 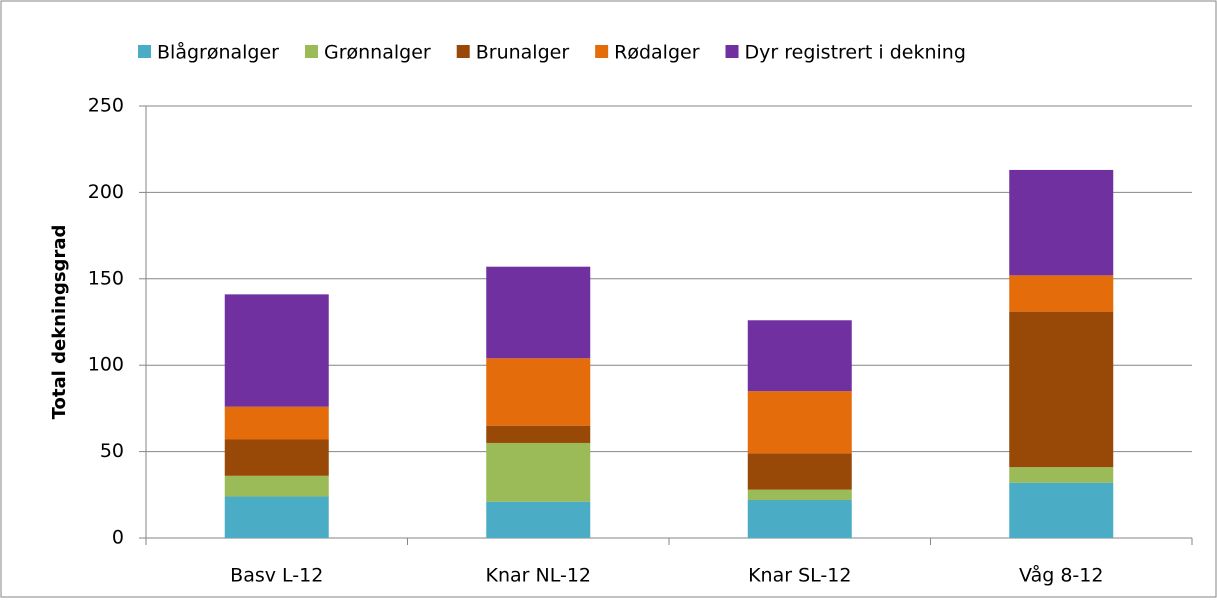 What do you see at coordinates (855, 53) in the screenshot?
I see `legend-label: Dyr registrert i dekning` at bounding box center [855, 53].